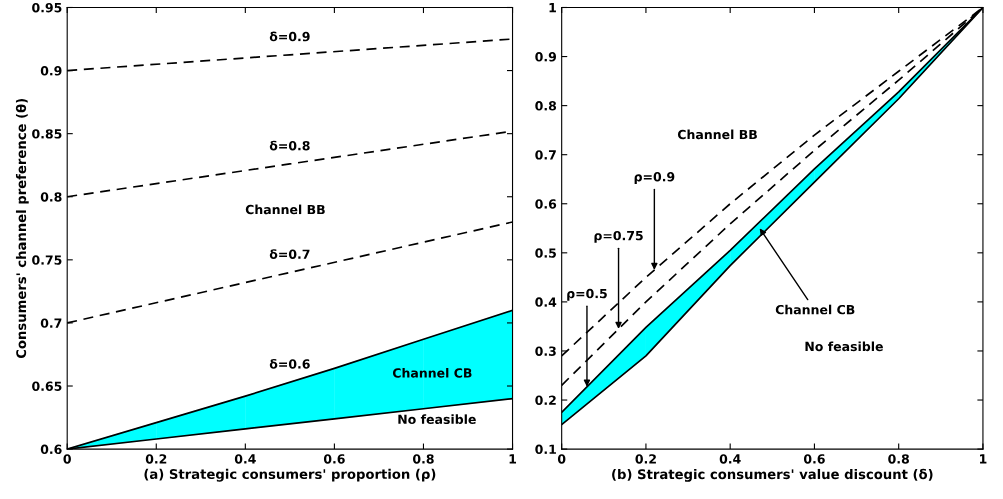  What do you see at coordinates (772, 475) in the screenshot?
I see `x-axis-title: (b) Strategic consumers' value discount (δ)` at bounding box center [772, 475].